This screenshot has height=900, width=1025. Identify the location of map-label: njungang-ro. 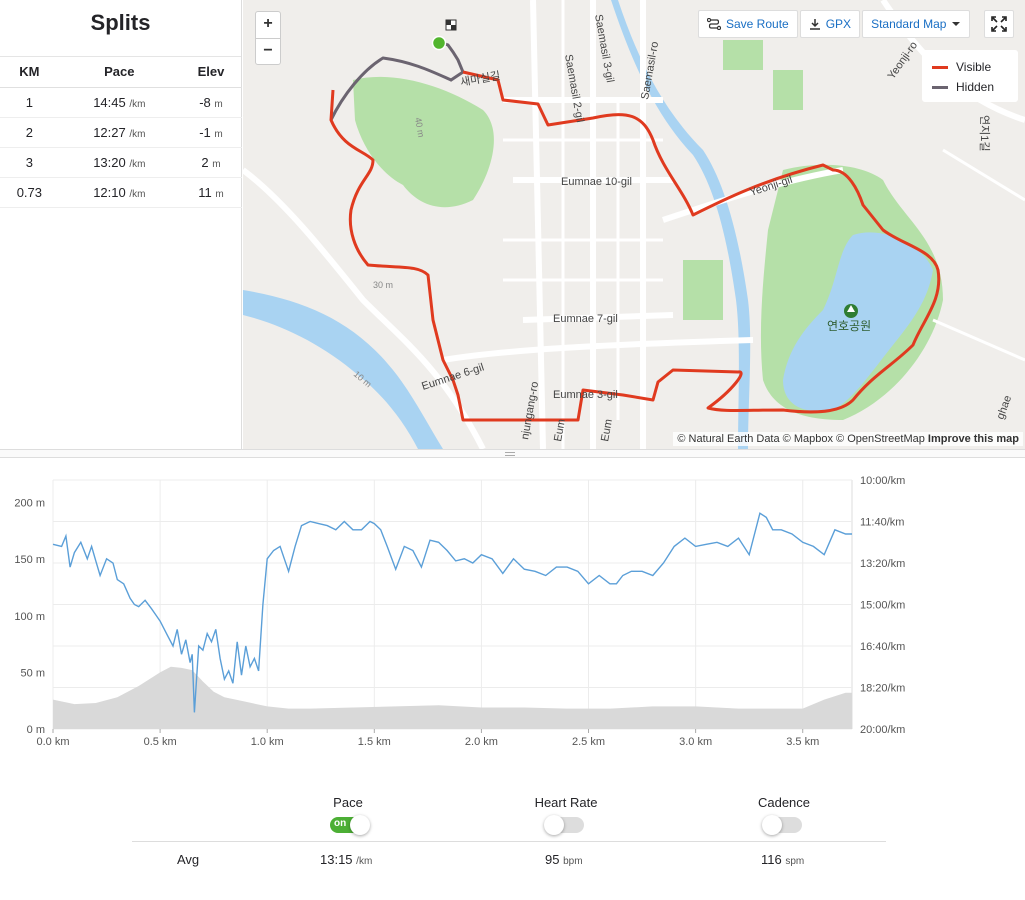
(530, 411).